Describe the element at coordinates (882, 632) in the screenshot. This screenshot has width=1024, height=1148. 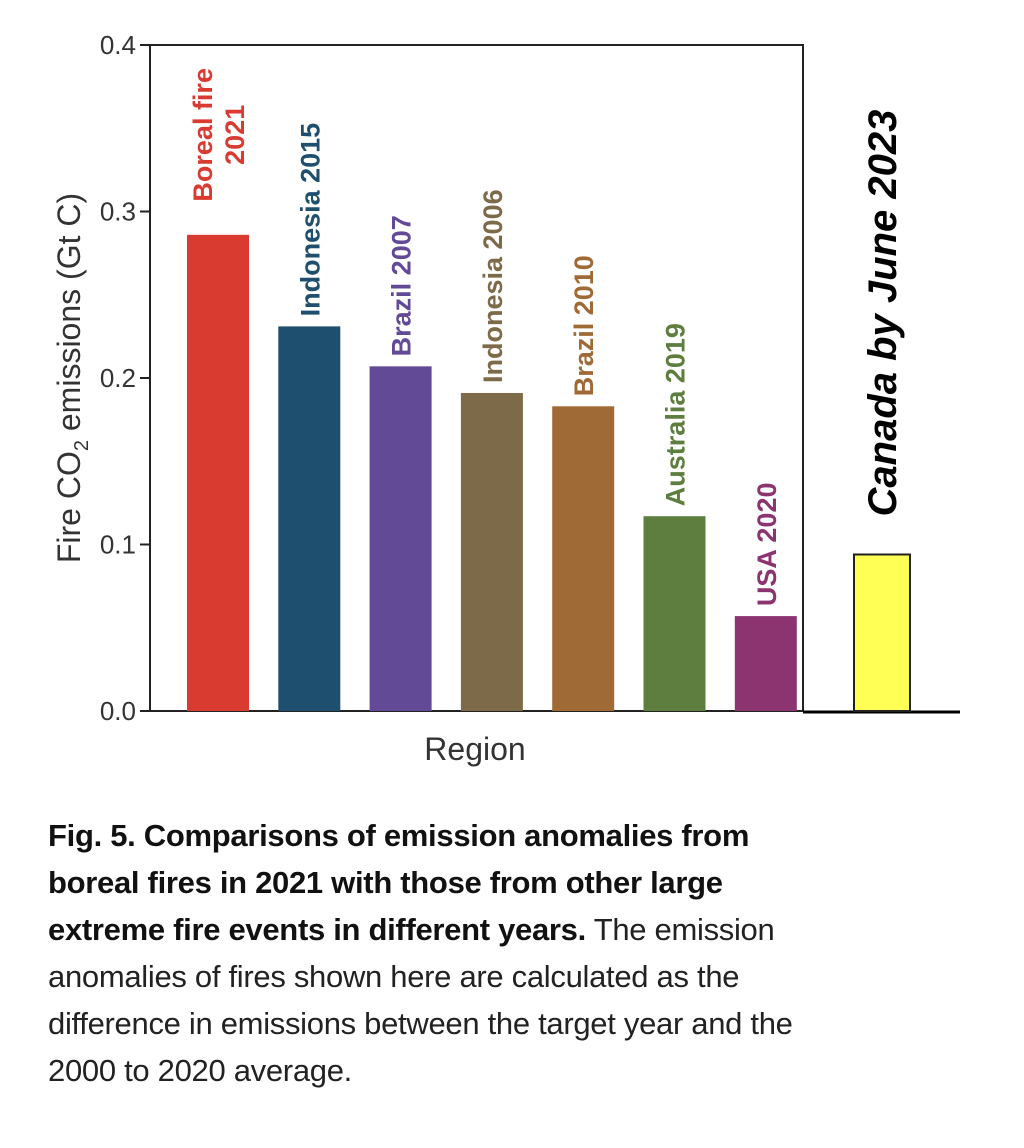
I see `annotation-bar` at that location.